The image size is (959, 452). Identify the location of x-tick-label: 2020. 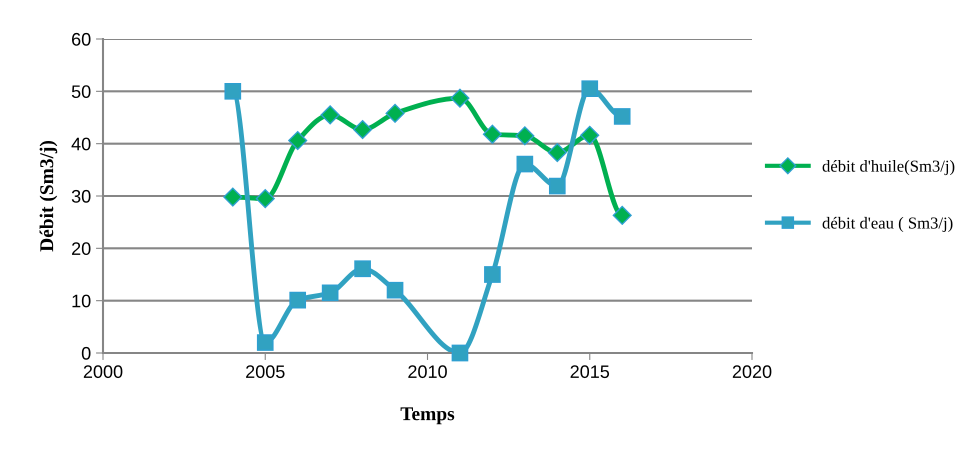
(752, 371).